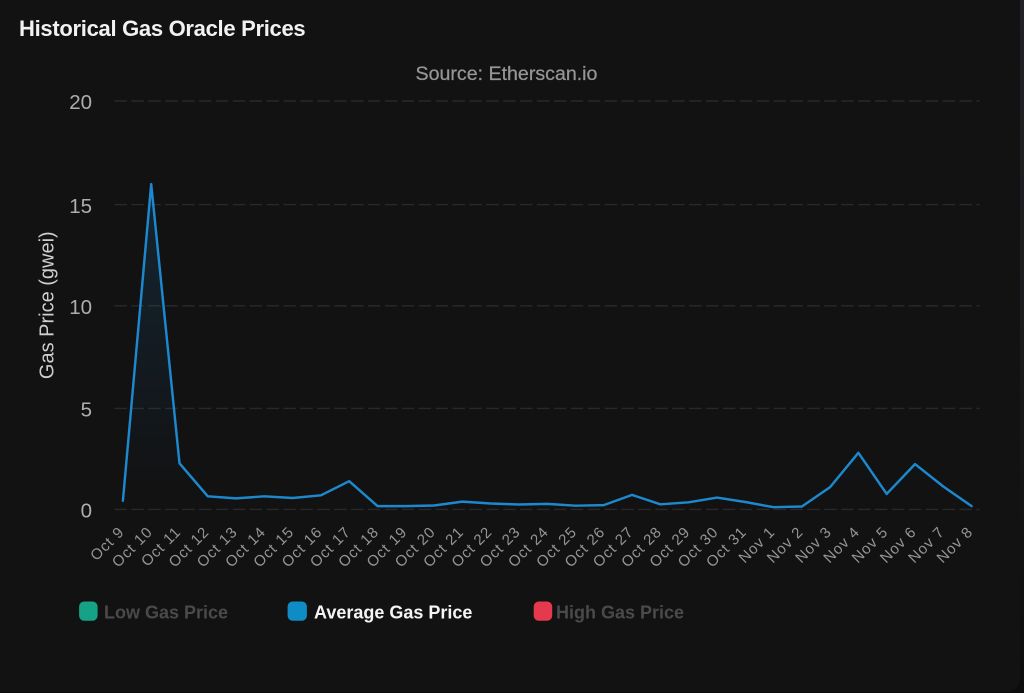  I want to click on svg-text: Gas Price (gwei), so click(48, 305).